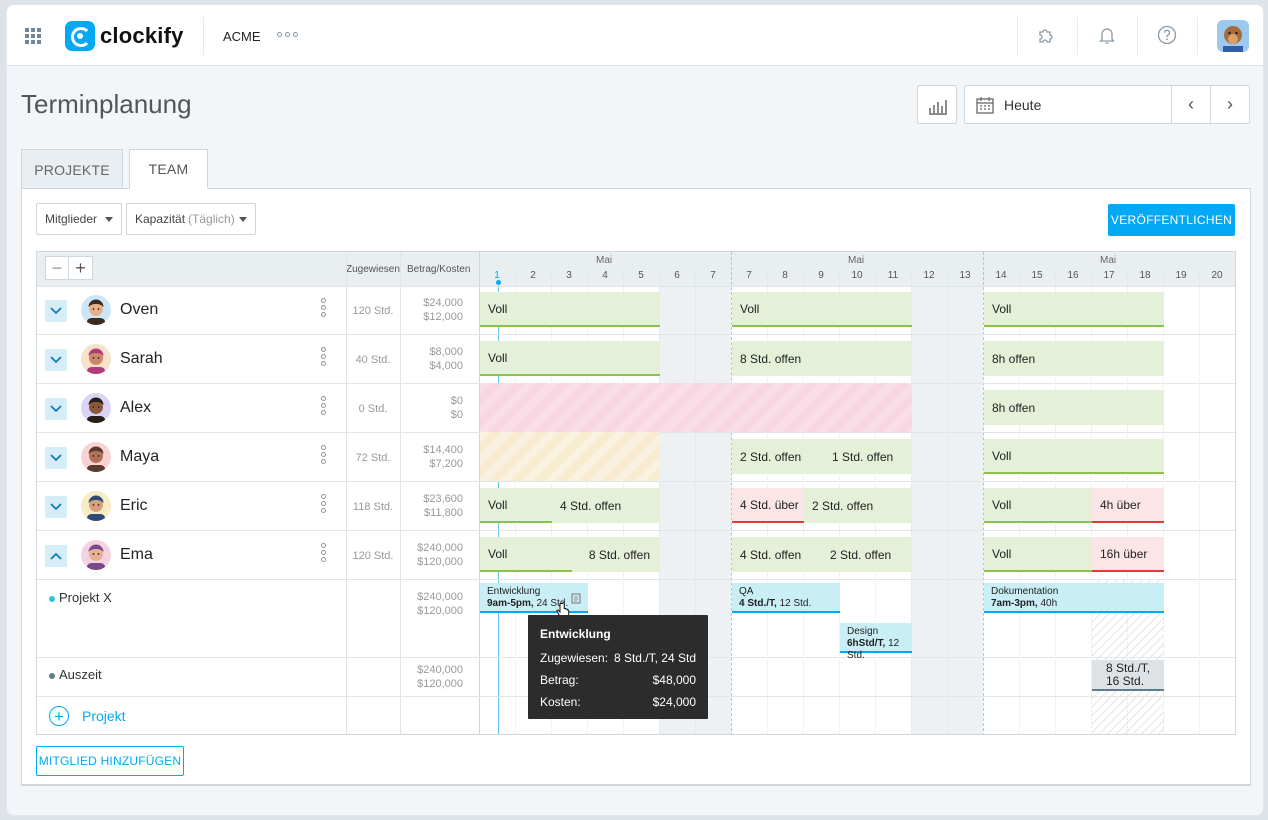 The image size is (1268, 820). I want to click on member-name: Eric, so click(134, 505).